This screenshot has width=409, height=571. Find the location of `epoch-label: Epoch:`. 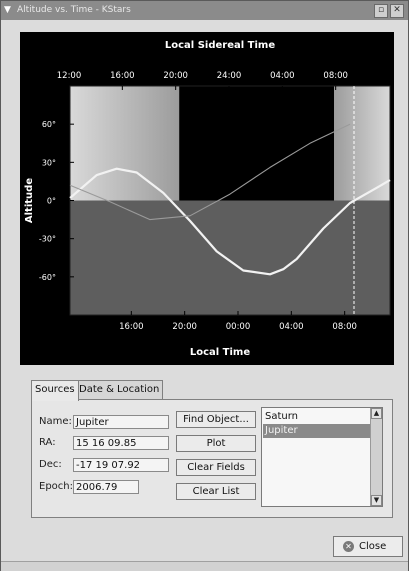

epoch-label: Epoch: is located at coordinates (56, 486).